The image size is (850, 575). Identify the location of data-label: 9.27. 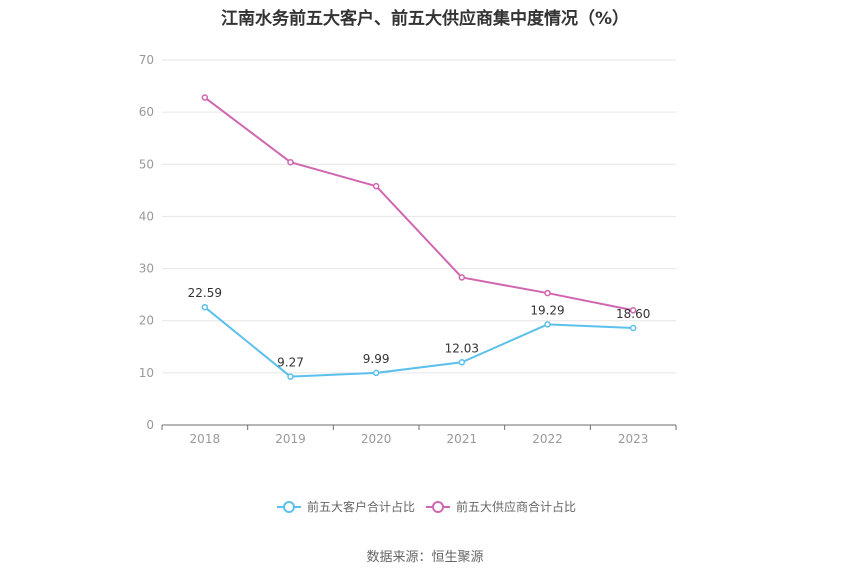
(290, 363).